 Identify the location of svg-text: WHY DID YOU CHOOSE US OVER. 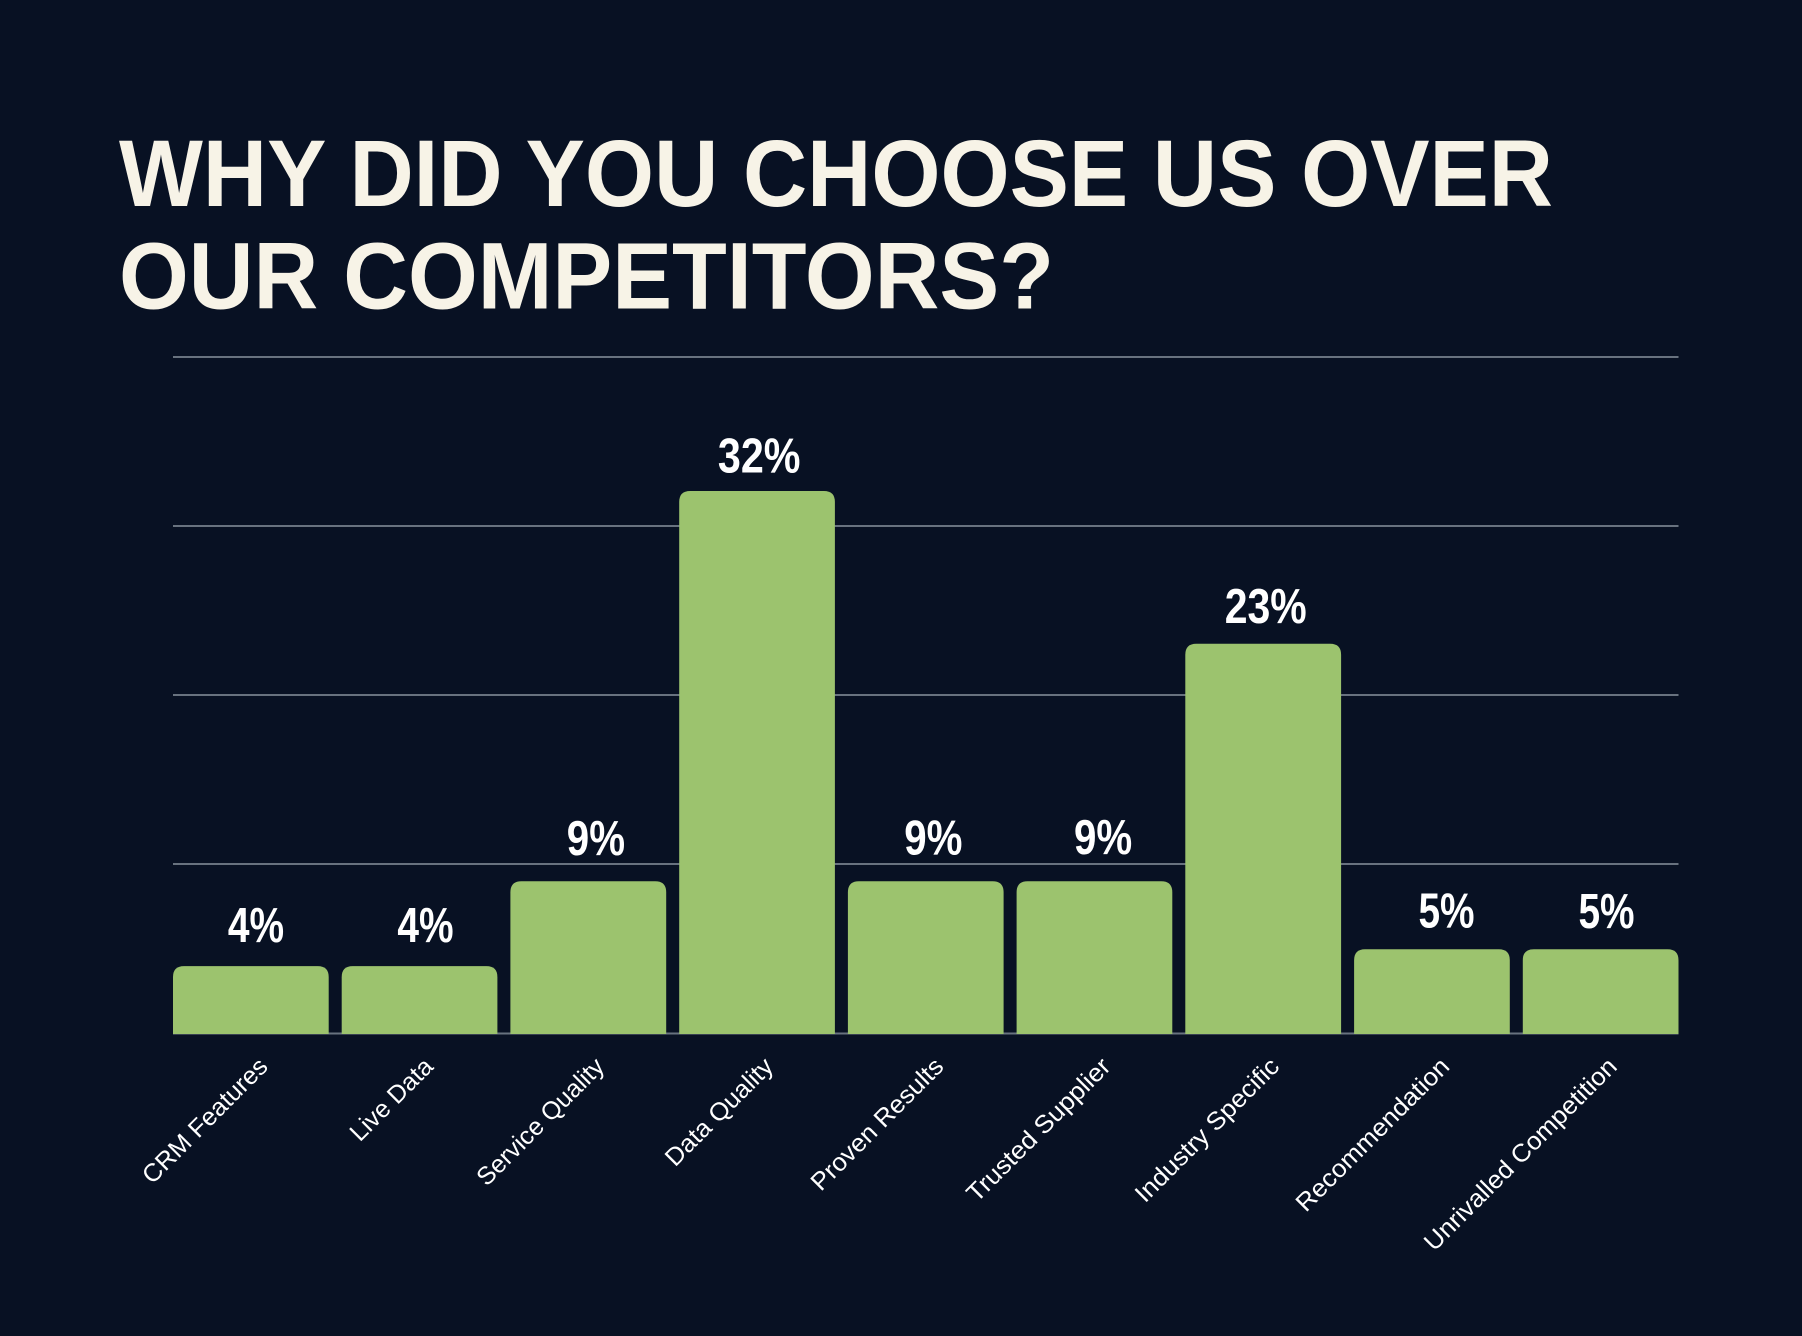
(836, 174).